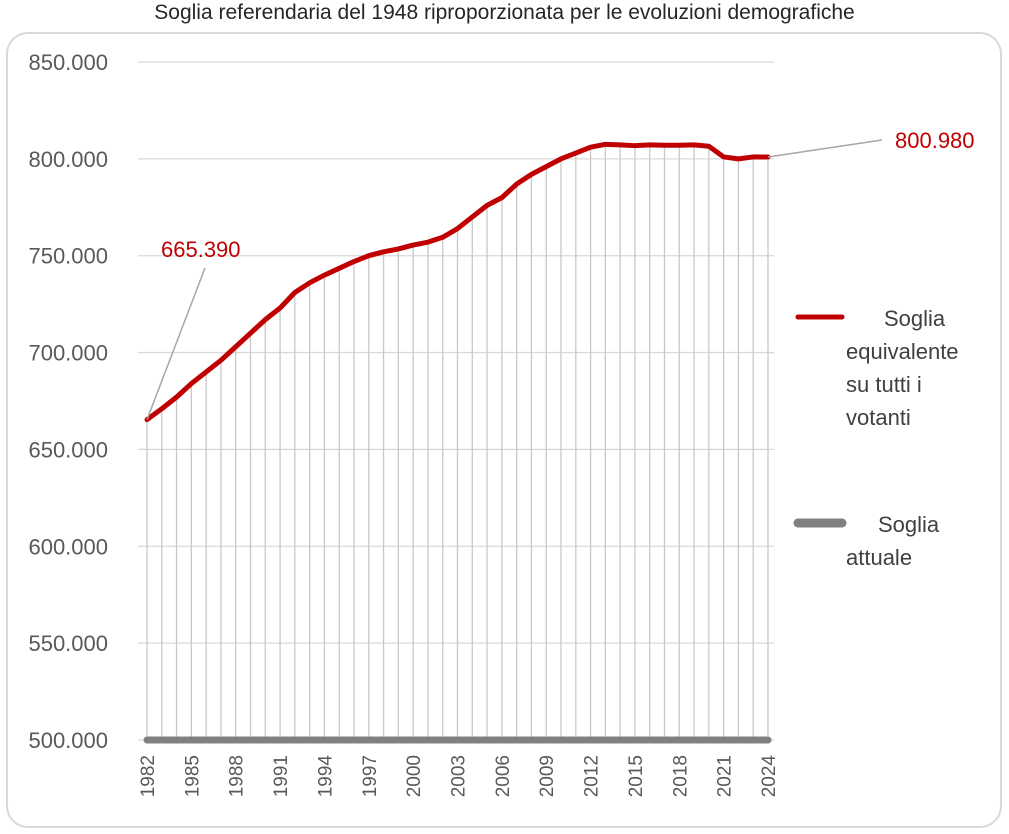 This screenshot has width=1009, height=834. What do you see at coordinates (935, 140) in the screenshot?
I see `data-label-end: 800.980` at bounding box center [935, 140].